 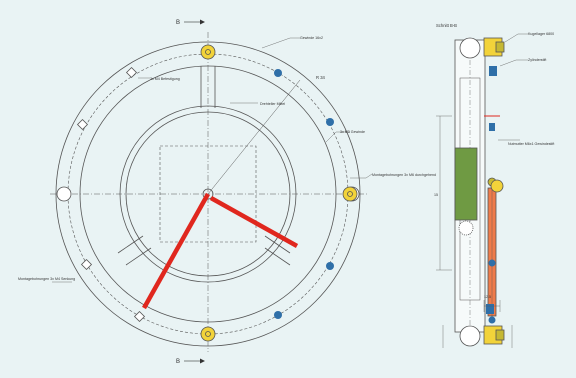 What do you see at coordinates (490, 309) in the screenshot?
I see `blue-block-bottom` at bounding box center [490, 309].